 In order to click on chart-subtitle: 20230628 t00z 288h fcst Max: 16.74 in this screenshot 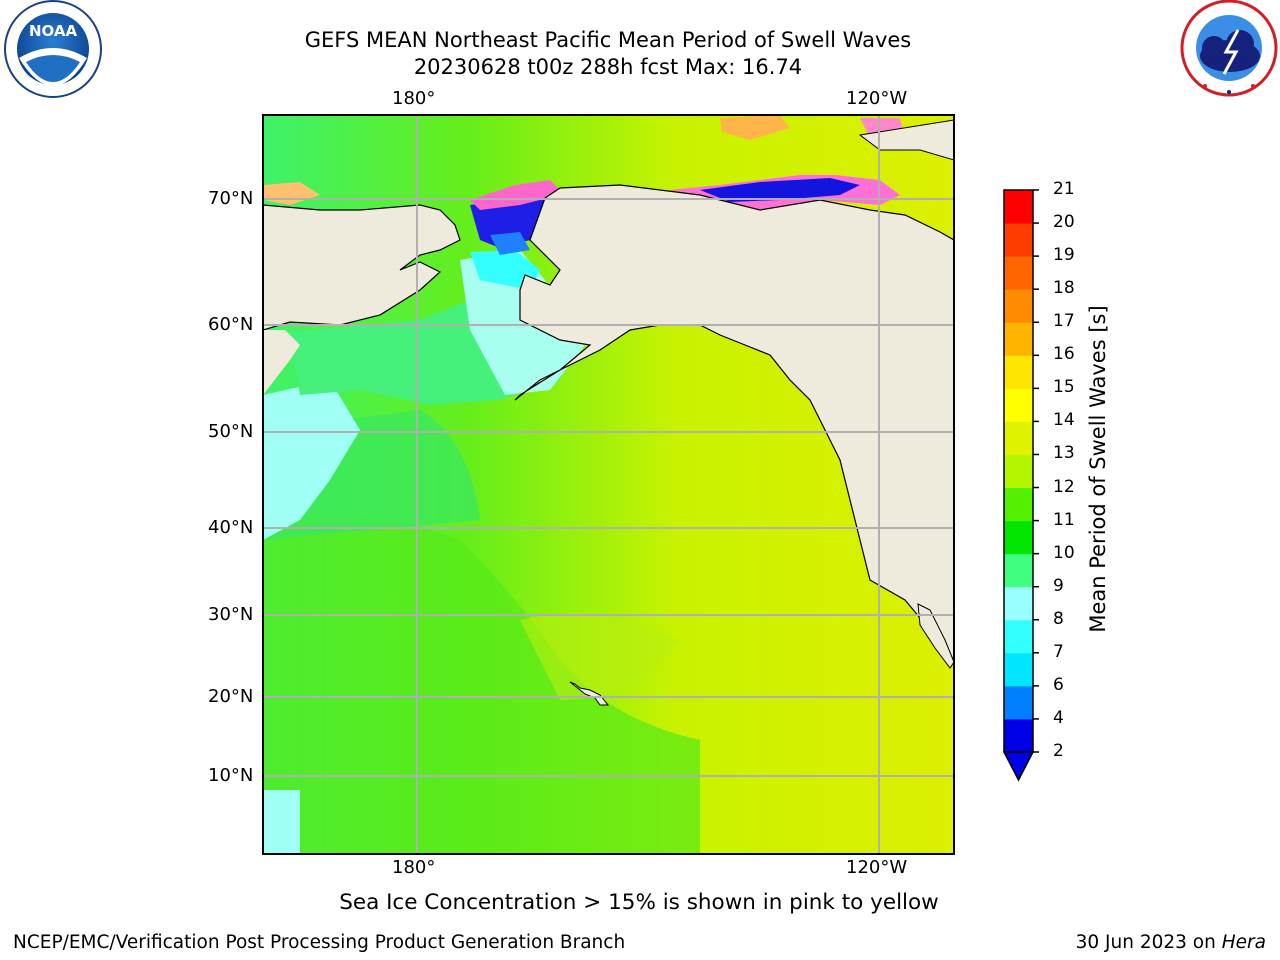, I will do `click(608, 67)`.